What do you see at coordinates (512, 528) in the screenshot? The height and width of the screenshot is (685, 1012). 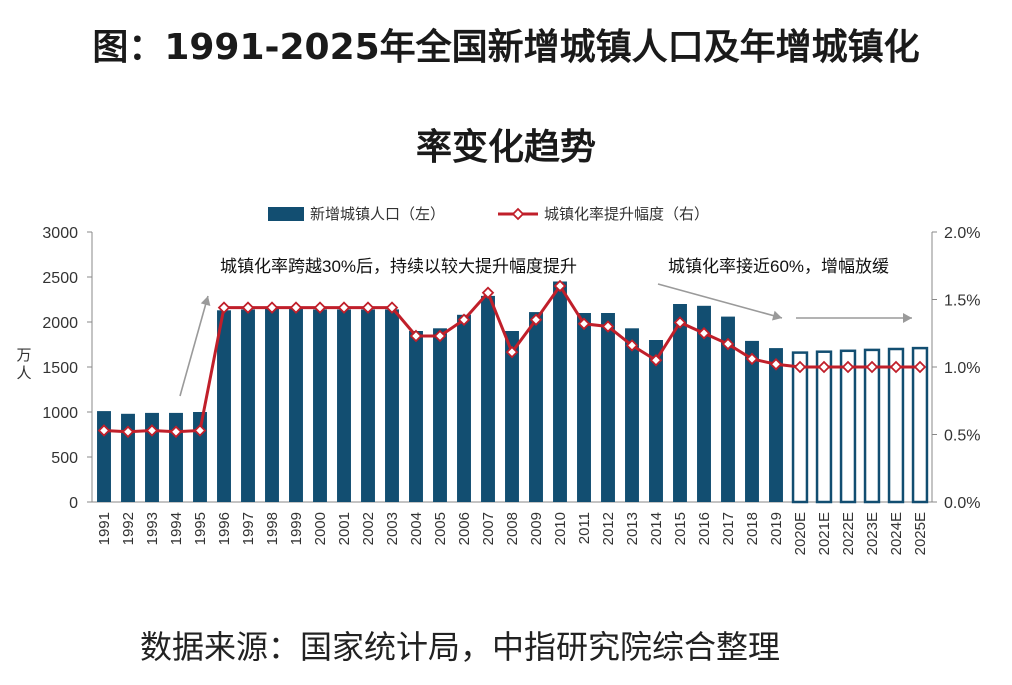 I see `x-tick-label: 2008` at bounding box center [512, 528].